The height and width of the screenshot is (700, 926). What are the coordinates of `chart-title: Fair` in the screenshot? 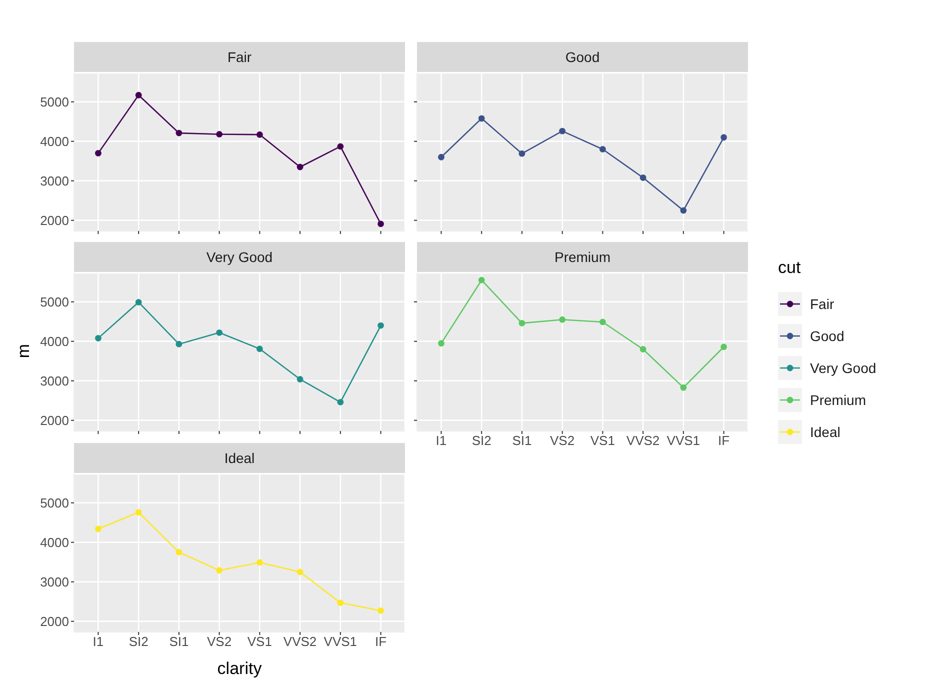 It's located at (239, 57).